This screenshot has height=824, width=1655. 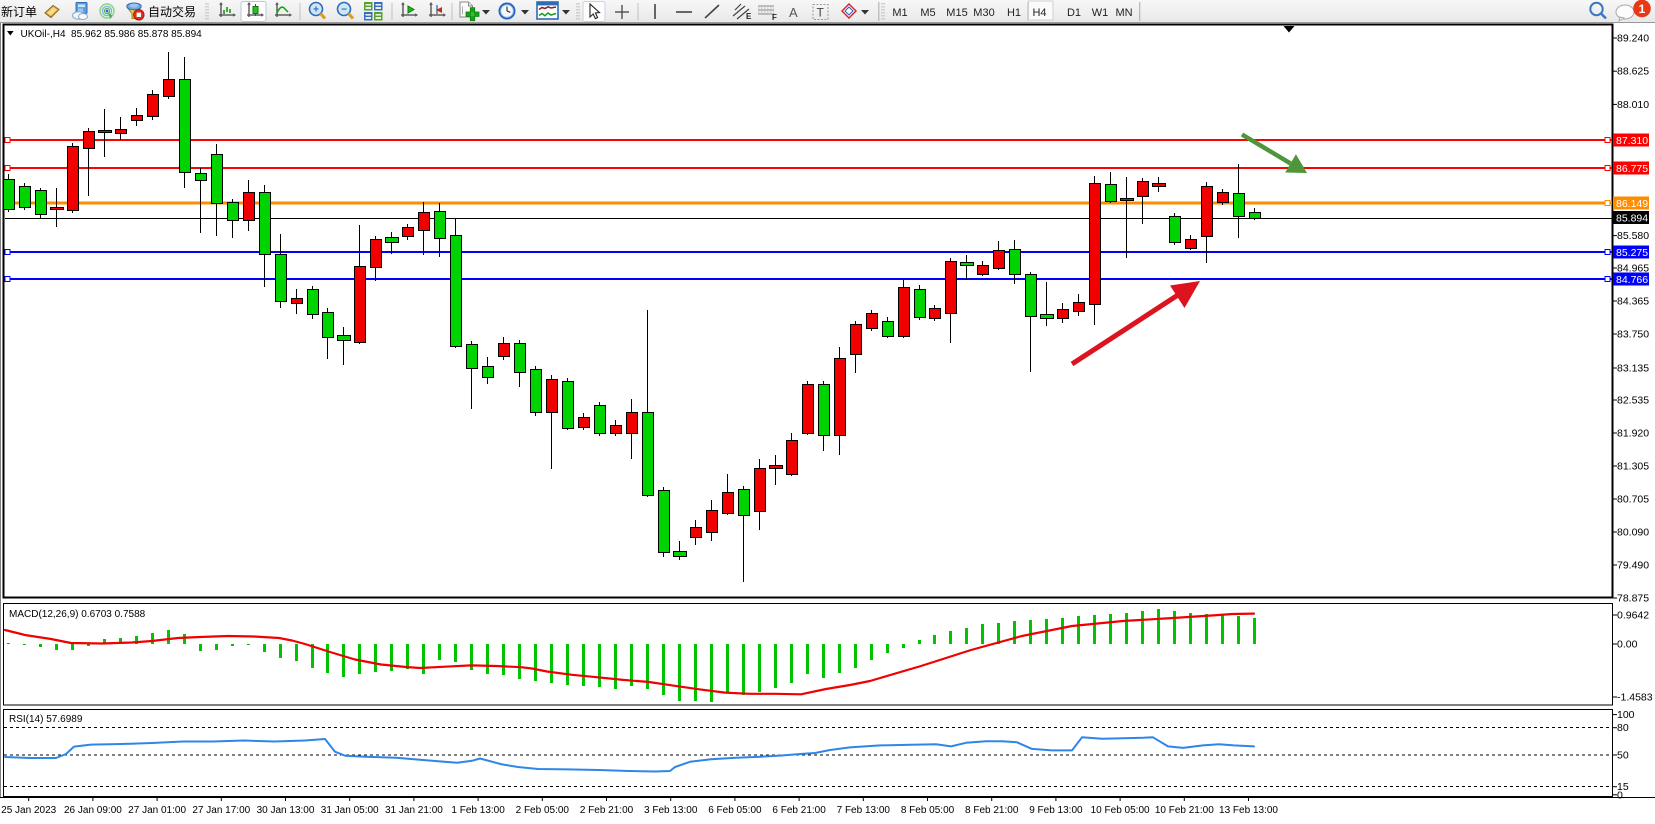 What do you see at coordinates (1056, 810) in the screenshot?
I see `svg-text: 9 Feb 13:00` at bounding box center [1056, 810].